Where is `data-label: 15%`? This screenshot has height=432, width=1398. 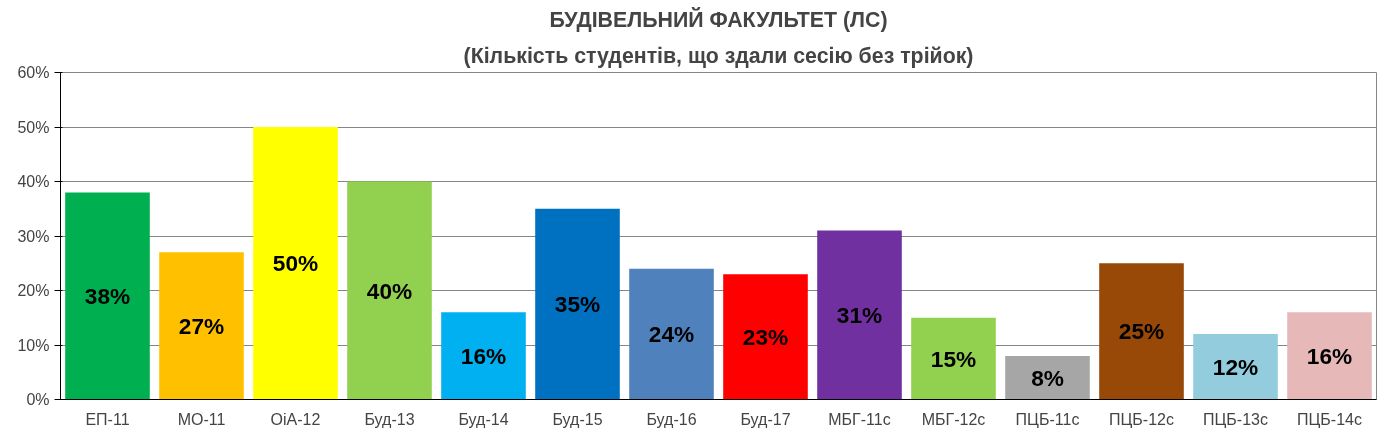
data-label: 15% is located at coordinates (953, 358).